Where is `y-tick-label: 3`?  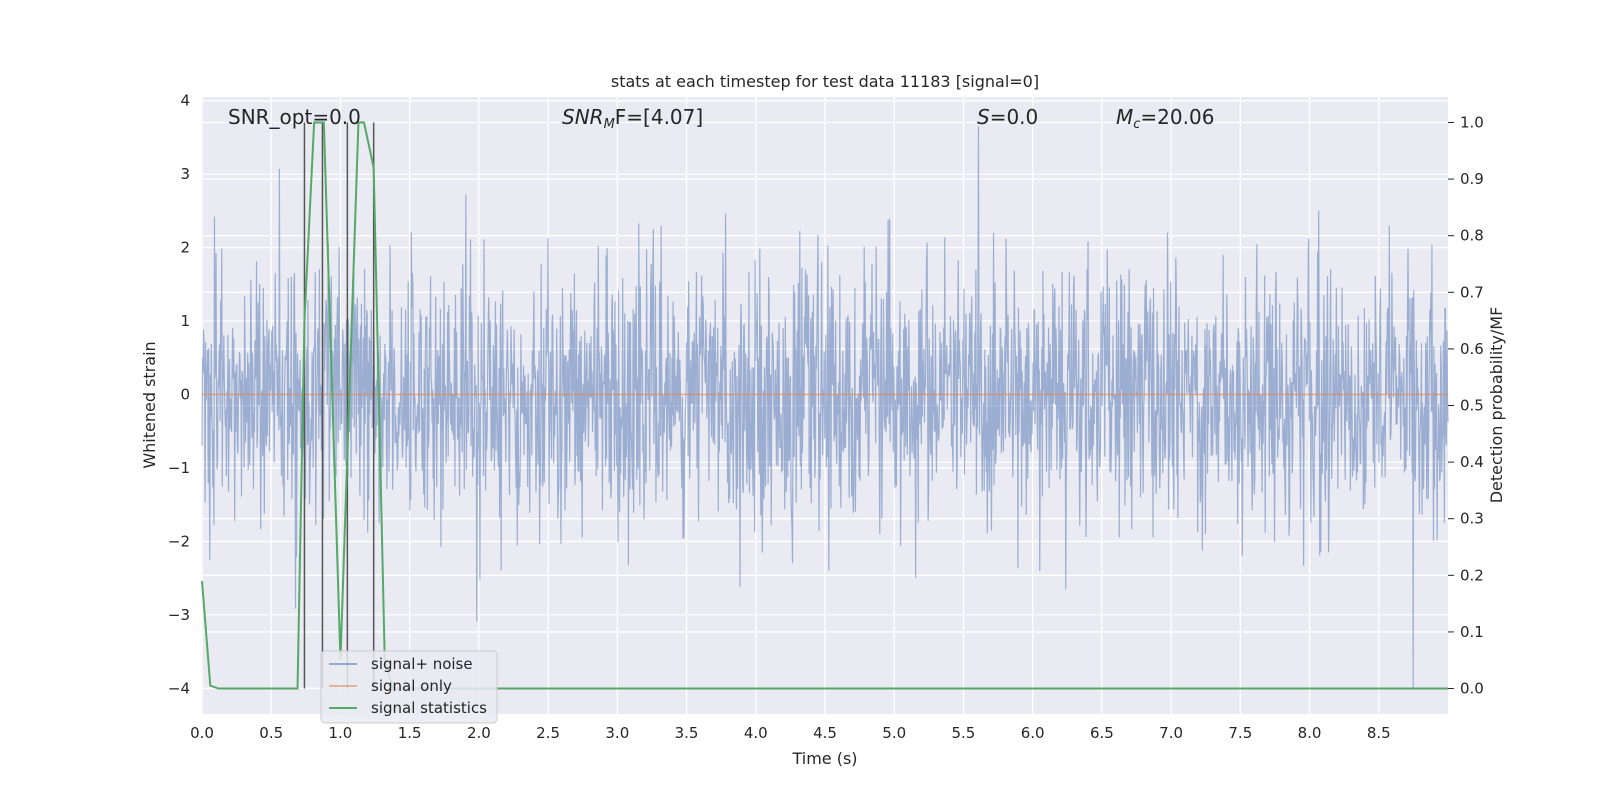
y-tick-label: 3 is located at coordinates (185, 174).